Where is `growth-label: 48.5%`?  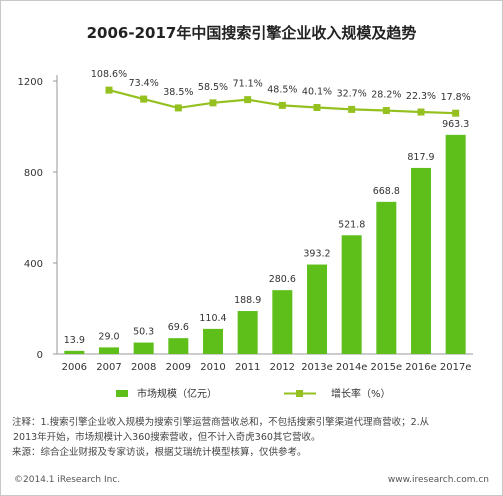
growth-label: 48.5% is located at coordinates (282, 89).